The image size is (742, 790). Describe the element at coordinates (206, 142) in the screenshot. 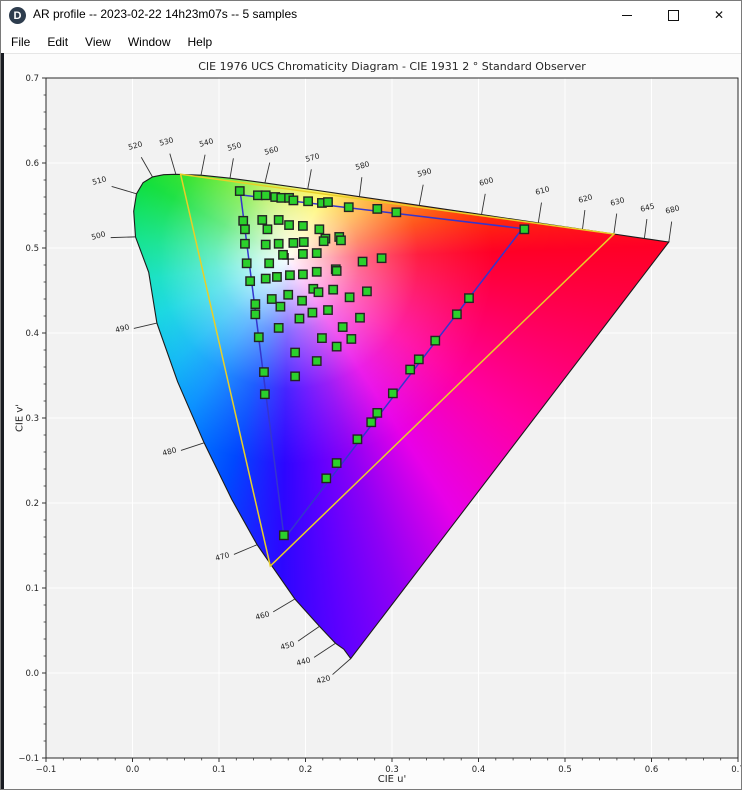

I see `wavelength-label: 540` at that location.